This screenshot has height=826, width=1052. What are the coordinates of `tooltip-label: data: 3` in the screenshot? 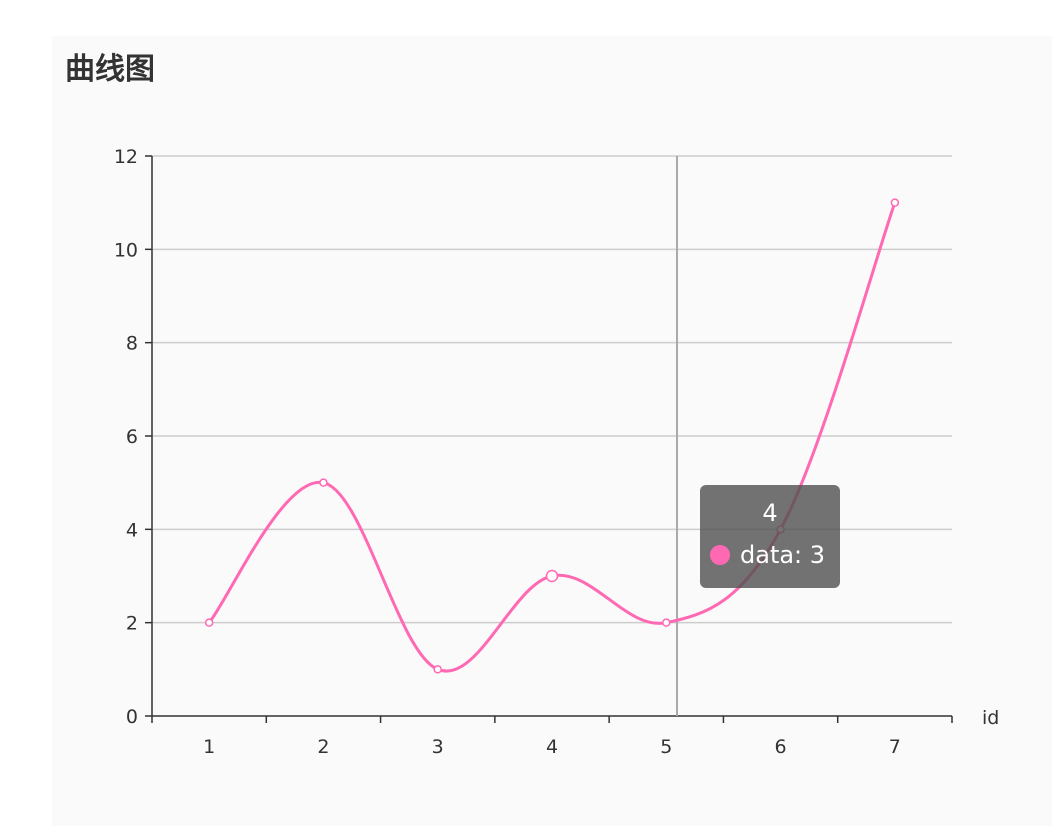 It's located at (783, 555).